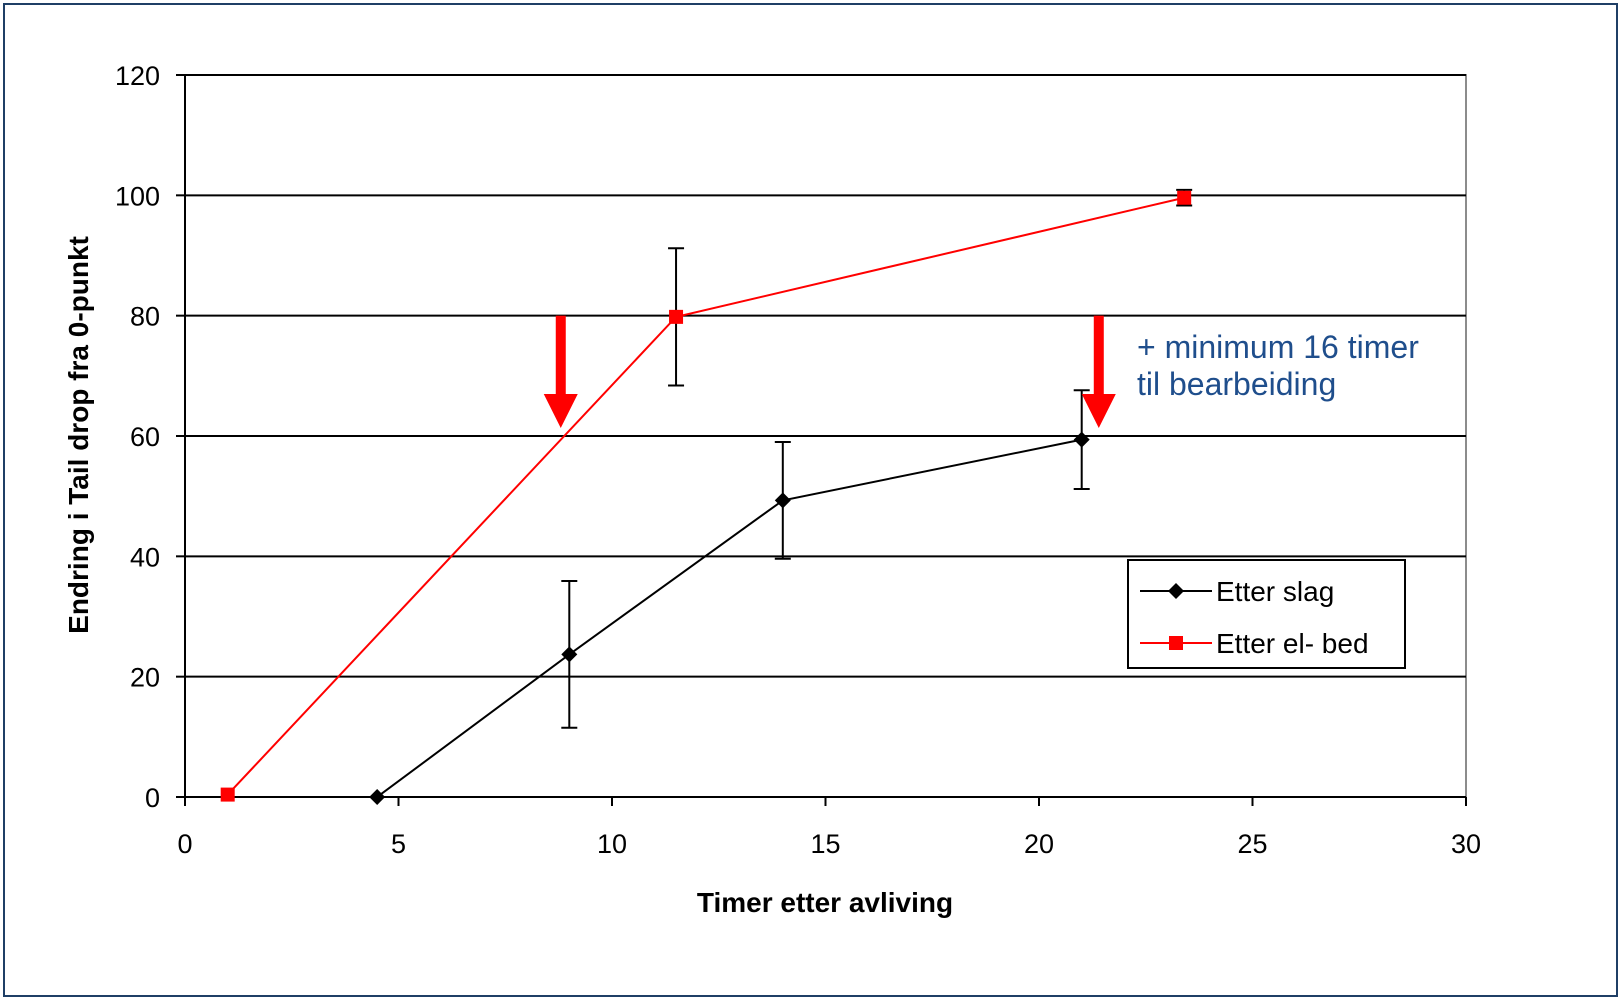 Image resolution: width=1621 pixels, height=1000 pixels. Describe the element at coordinates (398, 844) in the screenshot. I see `x-tick-label: 5` at that location.